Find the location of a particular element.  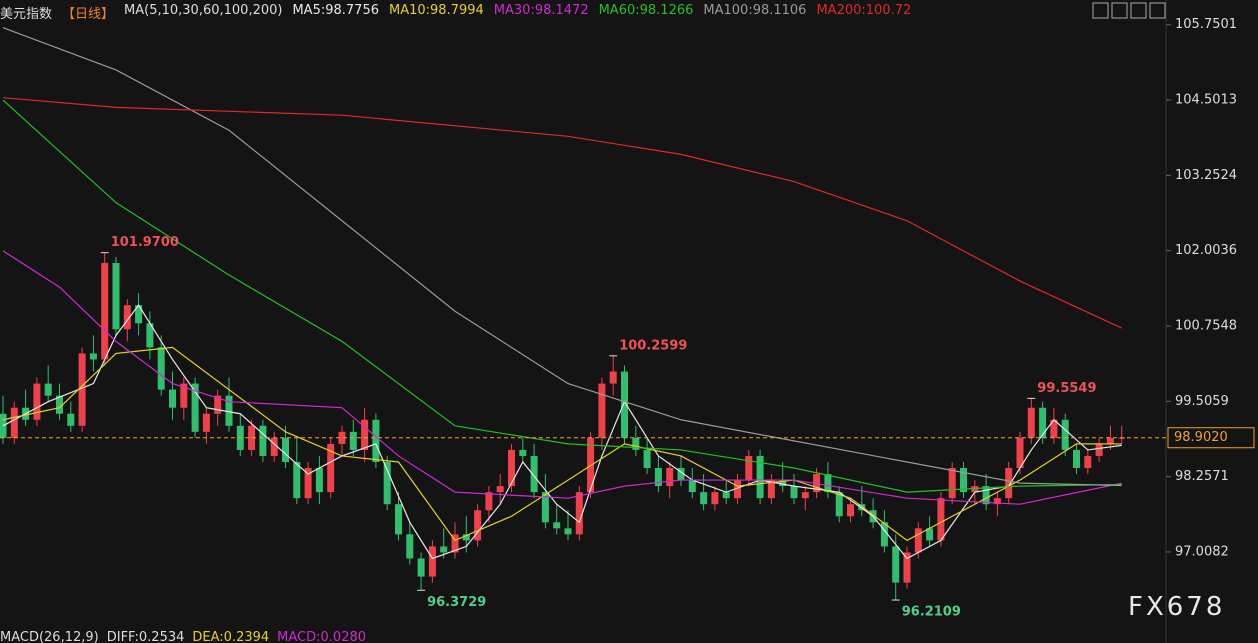

macd-item: DIFF:0.2534 is located at coordinates (145, 636).